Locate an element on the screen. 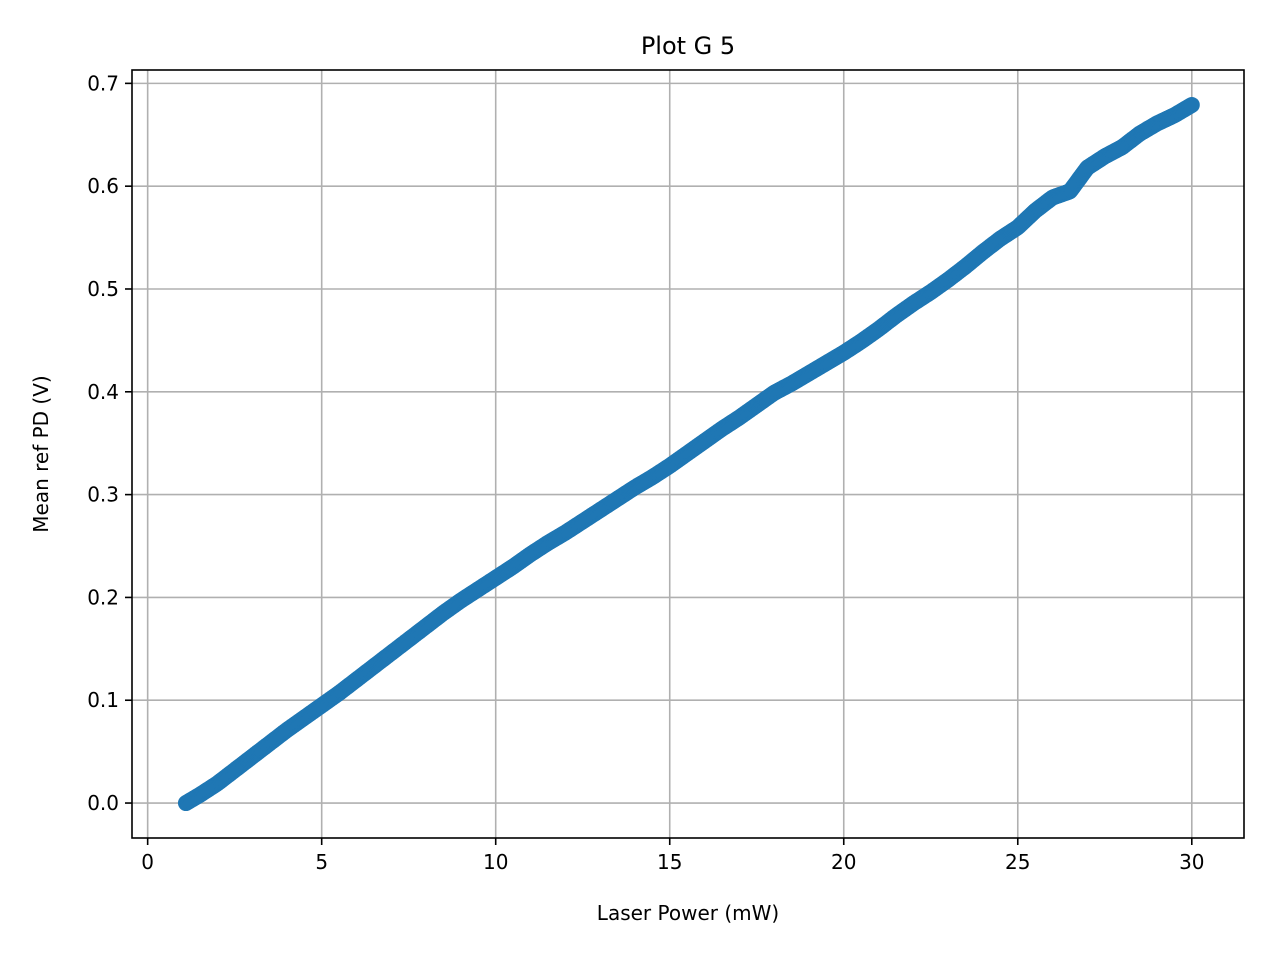  y-axis-label: Mean ref PD (V) is located at coordinates (41, 453).